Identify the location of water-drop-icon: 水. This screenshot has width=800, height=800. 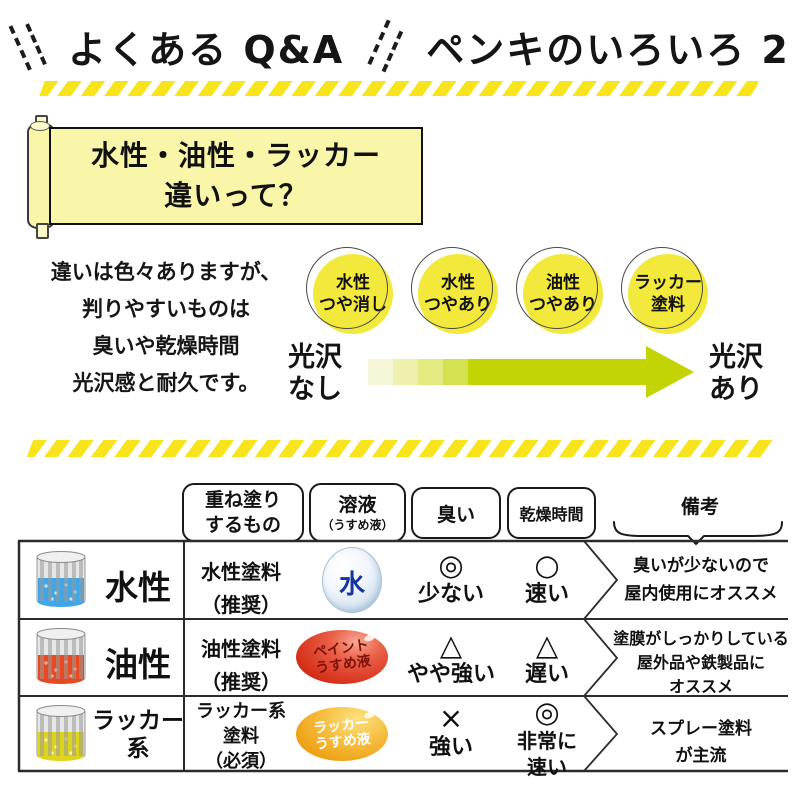
(352, 580).